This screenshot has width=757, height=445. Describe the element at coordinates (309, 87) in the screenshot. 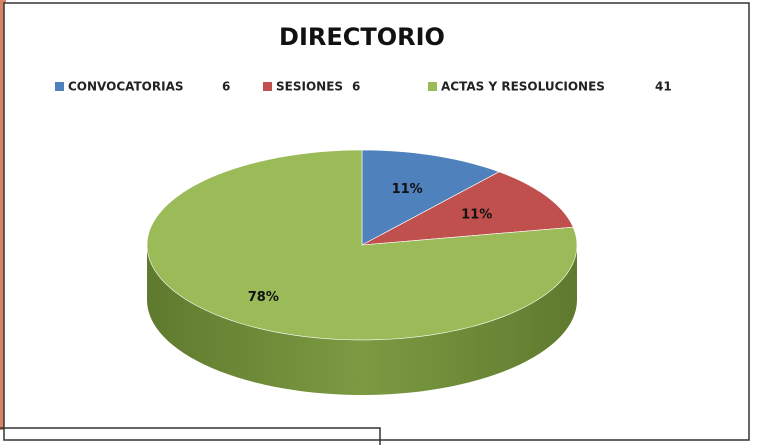

I see `legend-label: SESIONES` at that location.